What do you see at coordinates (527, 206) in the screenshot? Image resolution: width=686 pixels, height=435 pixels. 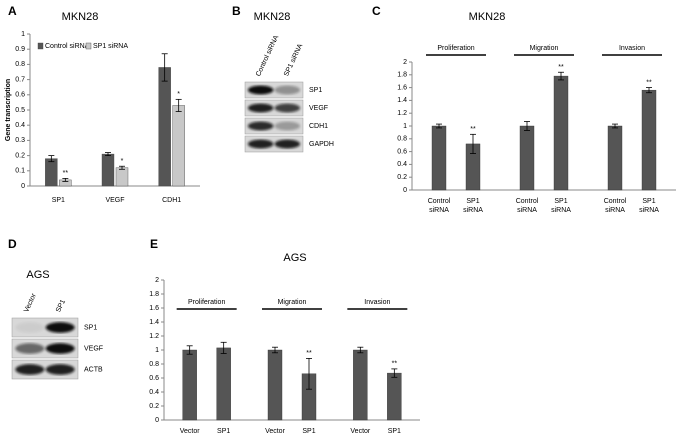 I see `x-tick-label: Control siRNA` at bounding box center [527, 206].